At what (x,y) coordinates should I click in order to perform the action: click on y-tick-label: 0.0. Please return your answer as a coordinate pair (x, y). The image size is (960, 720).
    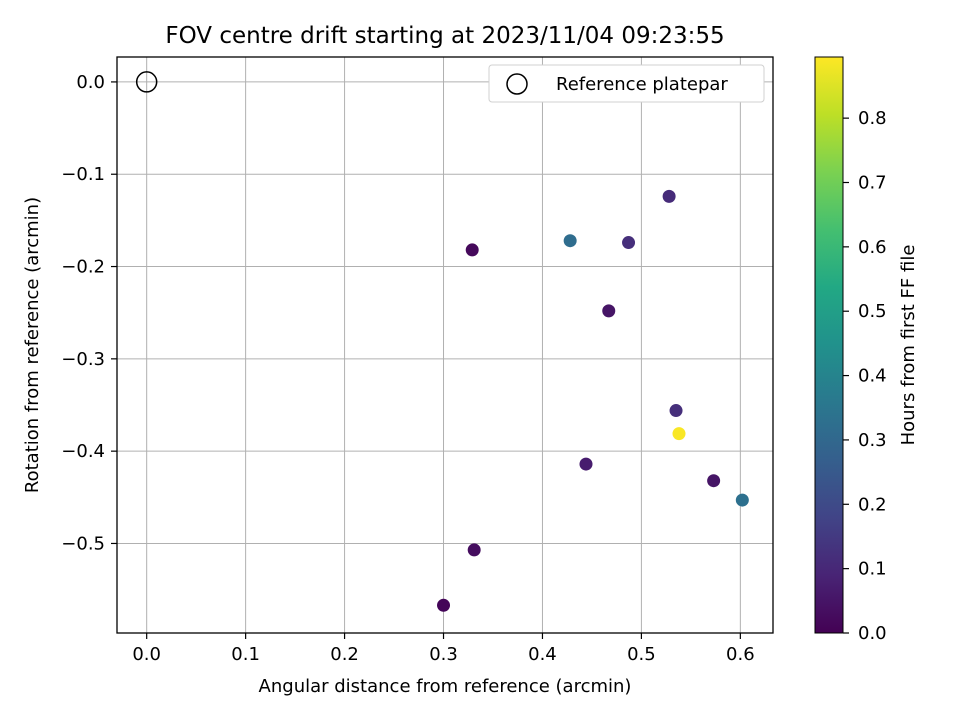
    Looking at the image, I should click on (90, 82).